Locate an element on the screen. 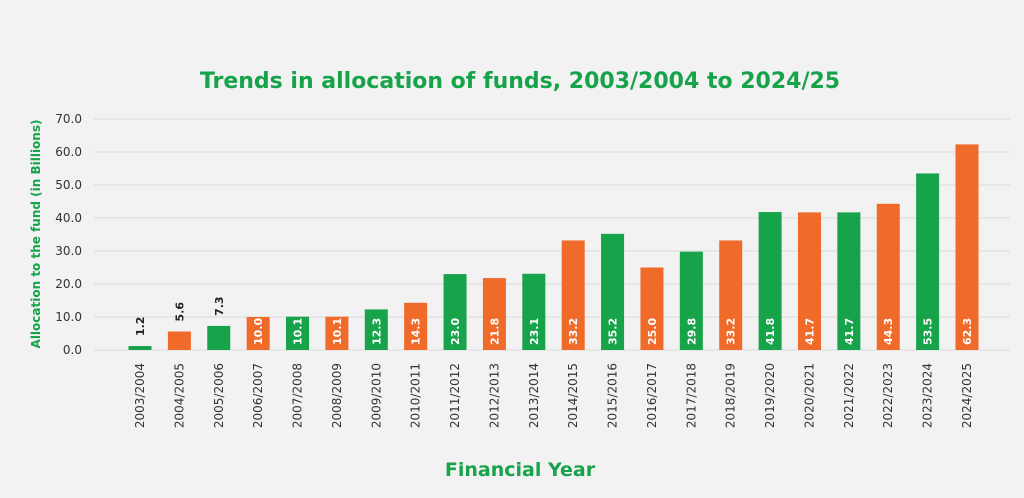  bar-value-label: 62.3 is located at coordinates (967, 331).